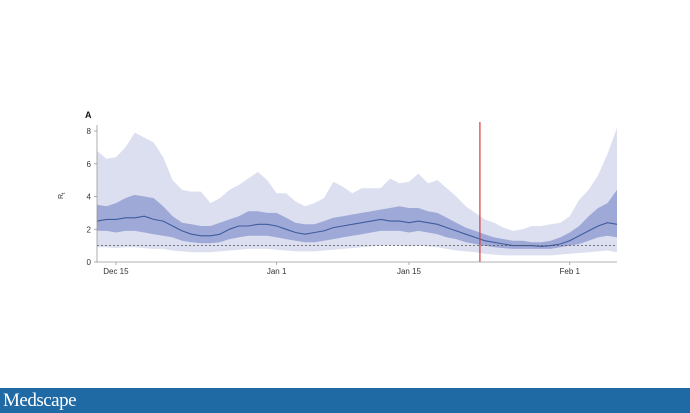  I want to click on y-axis-title-subscript: t, so click(64, 193).